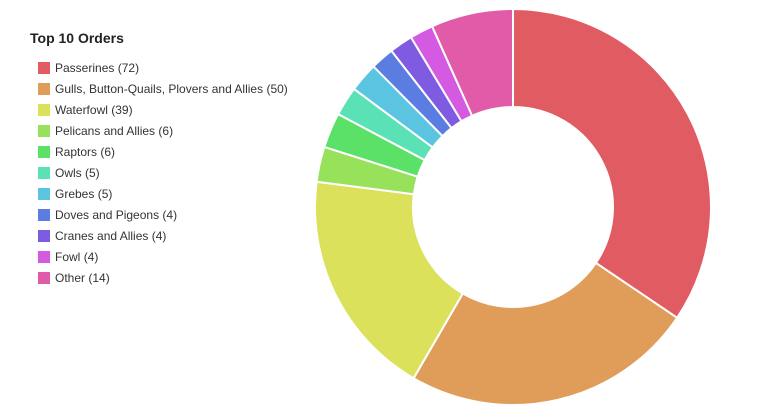 The image size is (774, 414). I want to click on legend-label: Fowl, so click(68, 257).